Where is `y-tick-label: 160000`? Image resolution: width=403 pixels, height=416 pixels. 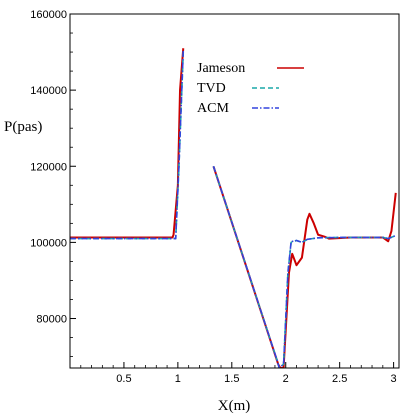
y-tick-label: 160000 is located at coordinates (48, 15).